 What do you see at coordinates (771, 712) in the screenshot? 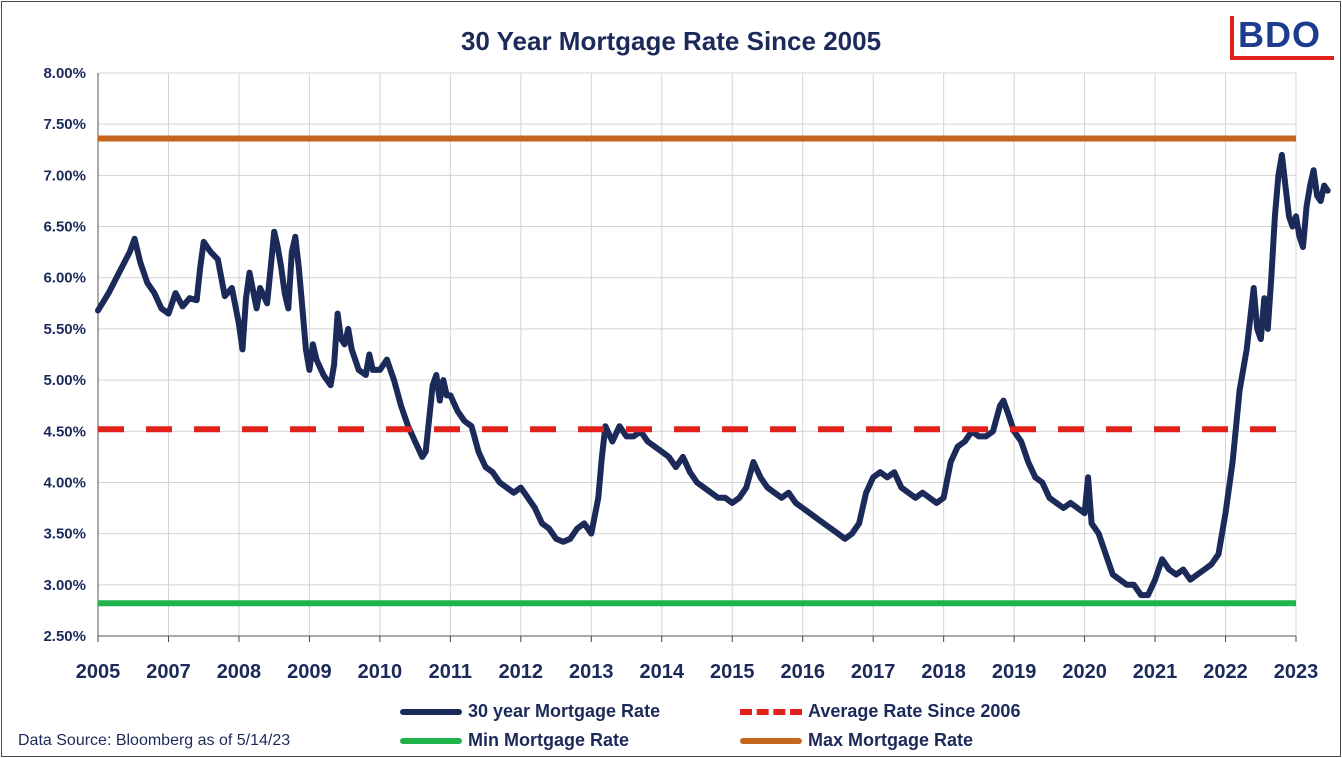
I see `legend-swatch-average-rate` at bounding box center [771, 712].